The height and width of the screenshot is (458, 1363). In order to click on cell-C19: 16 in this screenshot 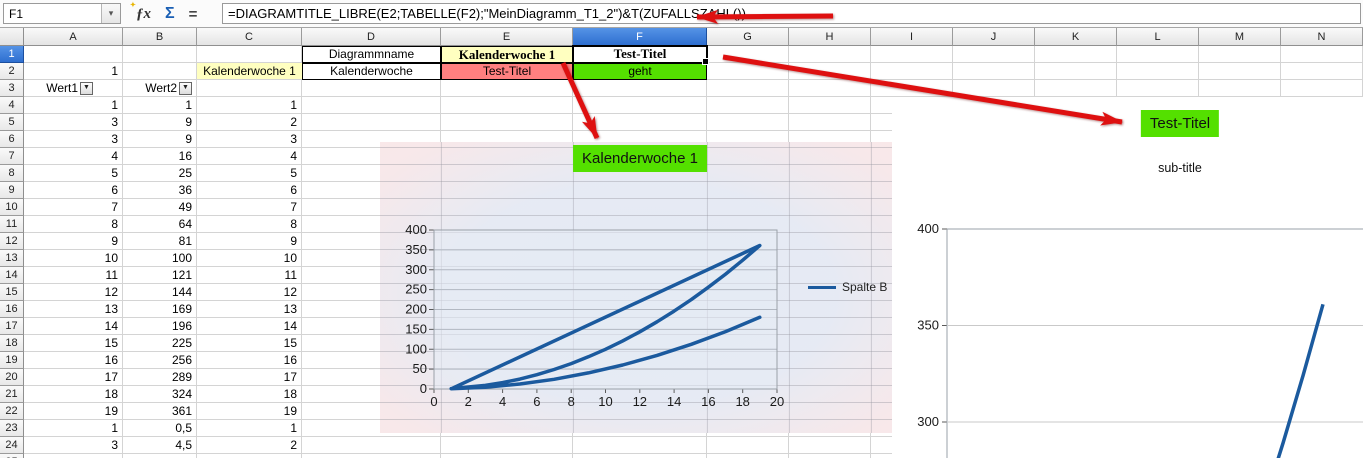, I will do `click(290, 360)`.